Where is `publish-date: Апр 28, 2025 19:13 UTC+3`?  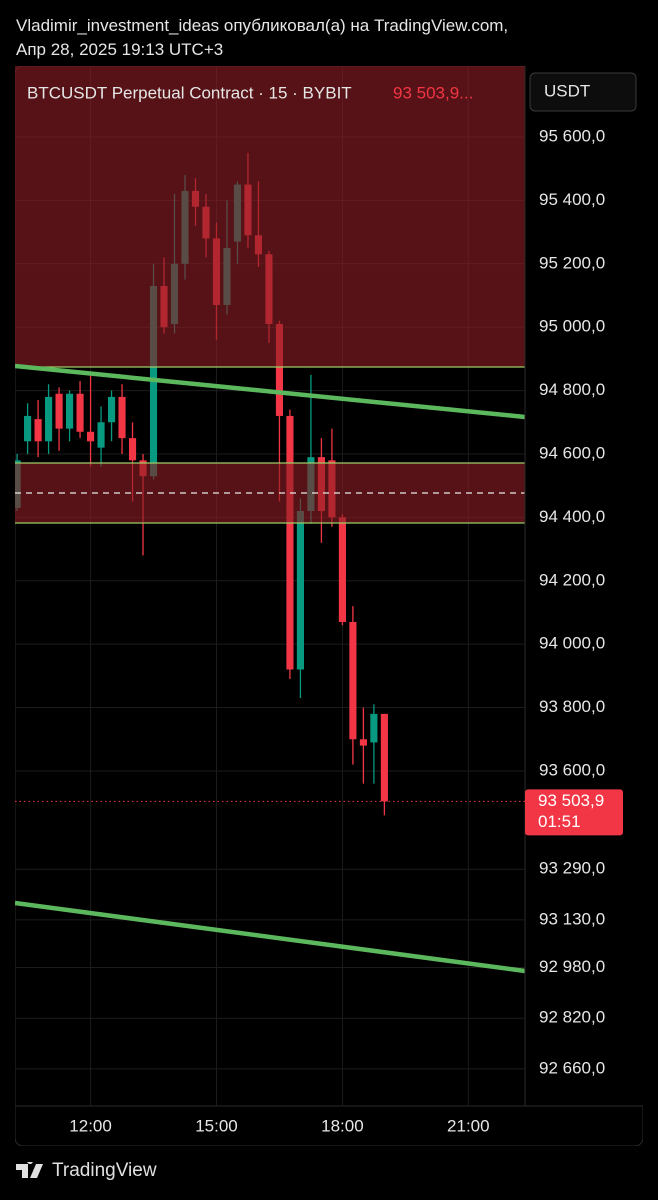
publish-date: Апр 28, 2025 19:13 UTC+3 is located at coordinates (120, 49).